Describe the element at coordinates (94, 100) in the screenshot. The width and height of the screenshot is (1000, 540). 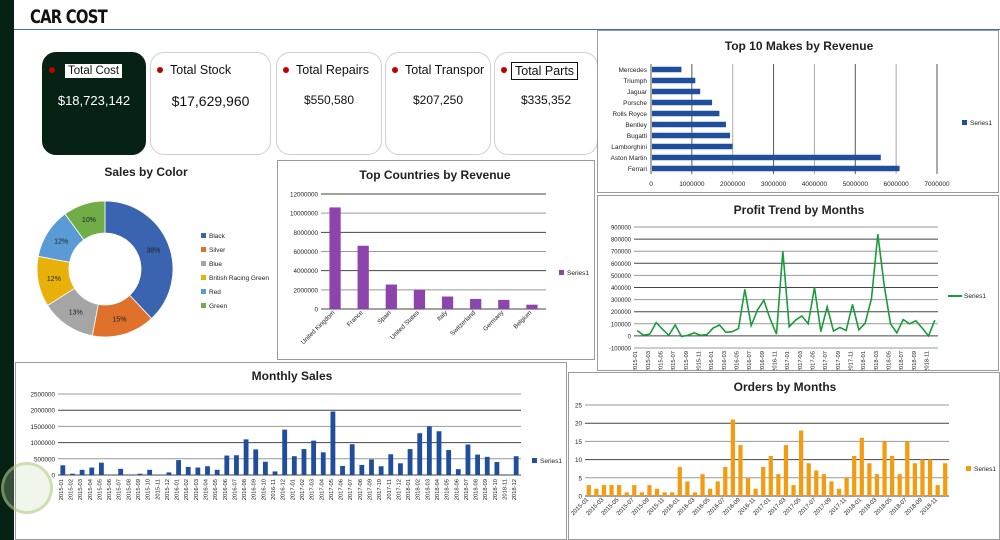
I see `kpi-value: $18,723,142` at that location.